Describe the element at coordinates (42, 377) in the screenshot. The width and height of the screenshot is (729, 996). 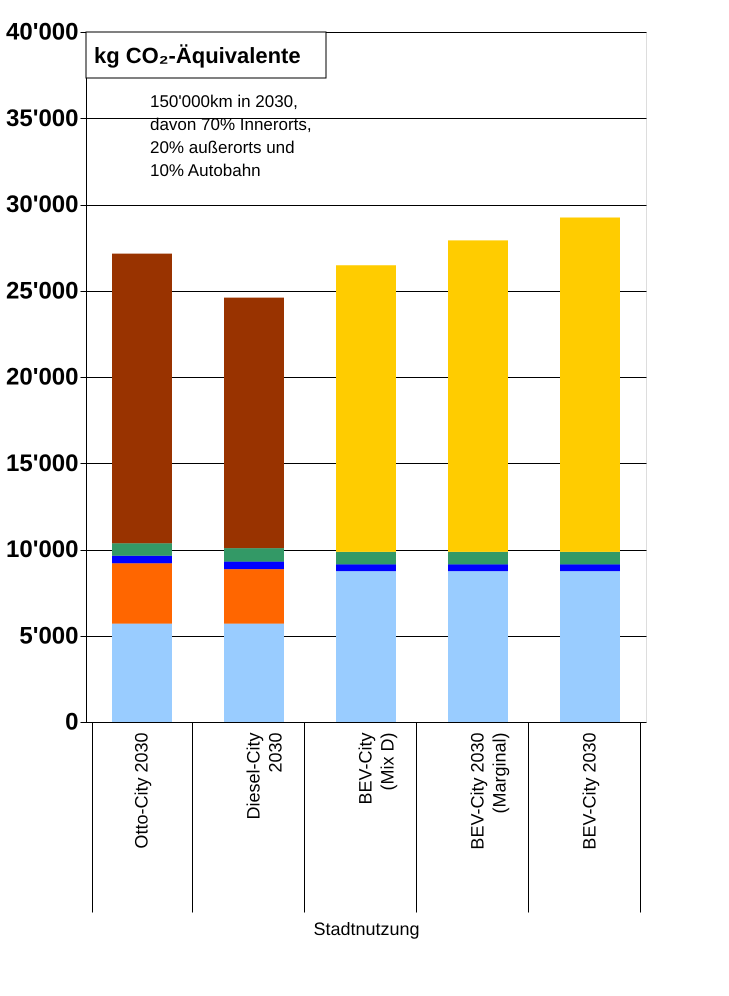
I see `y-tick-label: 20'000` at that location.